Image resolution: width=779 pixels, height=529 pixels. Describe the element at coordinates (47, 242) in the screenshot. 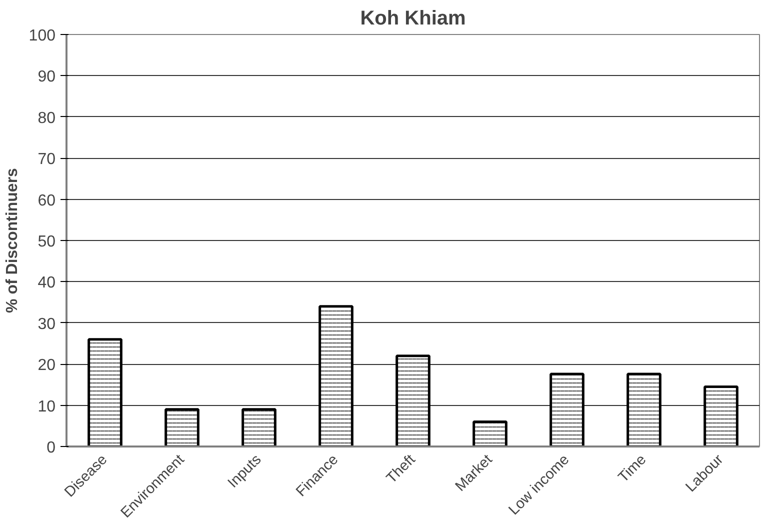

I see `y-tick-label: 50` at that location.